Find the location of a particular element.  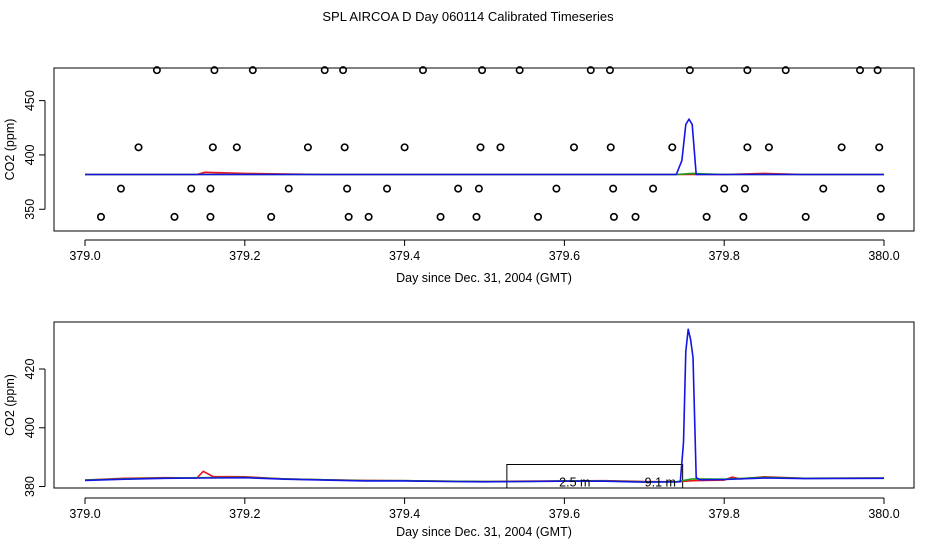

annotation-label: 9.1 m is located at coordinates (660, 482).